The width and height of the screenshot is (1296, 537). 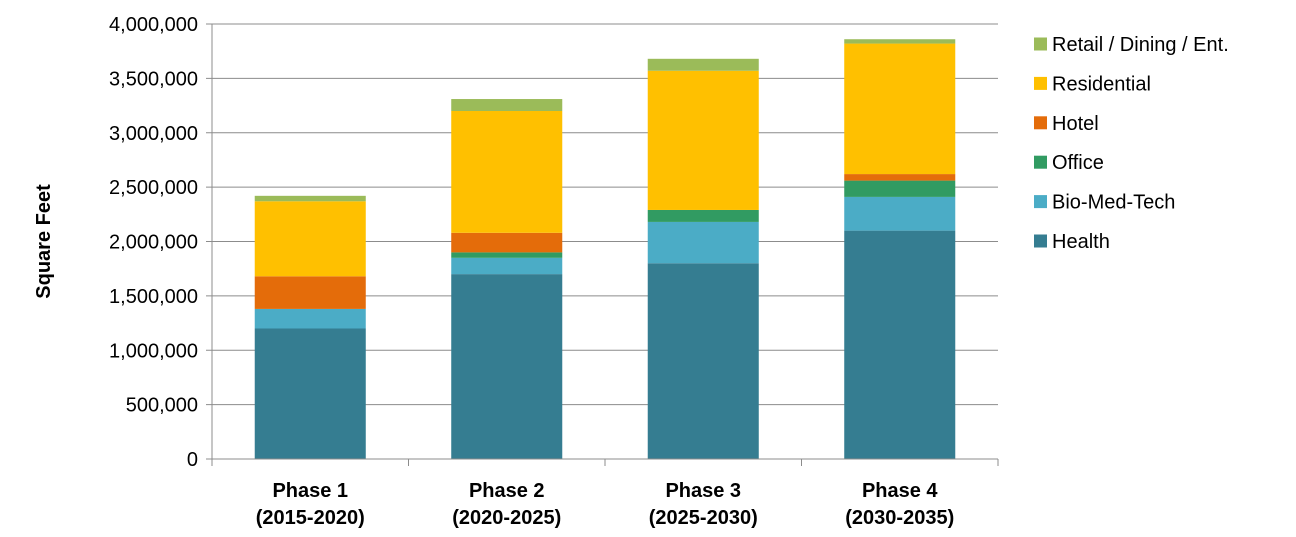 What do you see at coordinates (153, 134) in the screenshot?
I see `y-tick-label: 3,000,000` at bounding box center [153, 134].